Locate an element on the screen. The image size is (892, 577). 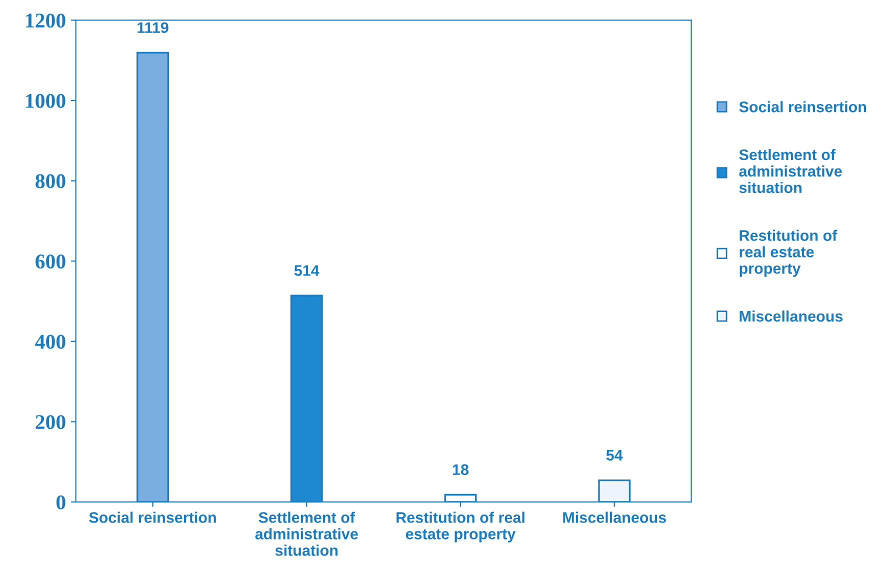
legend-label: Settlement of administrative situation is located at coordinates (790, 171).